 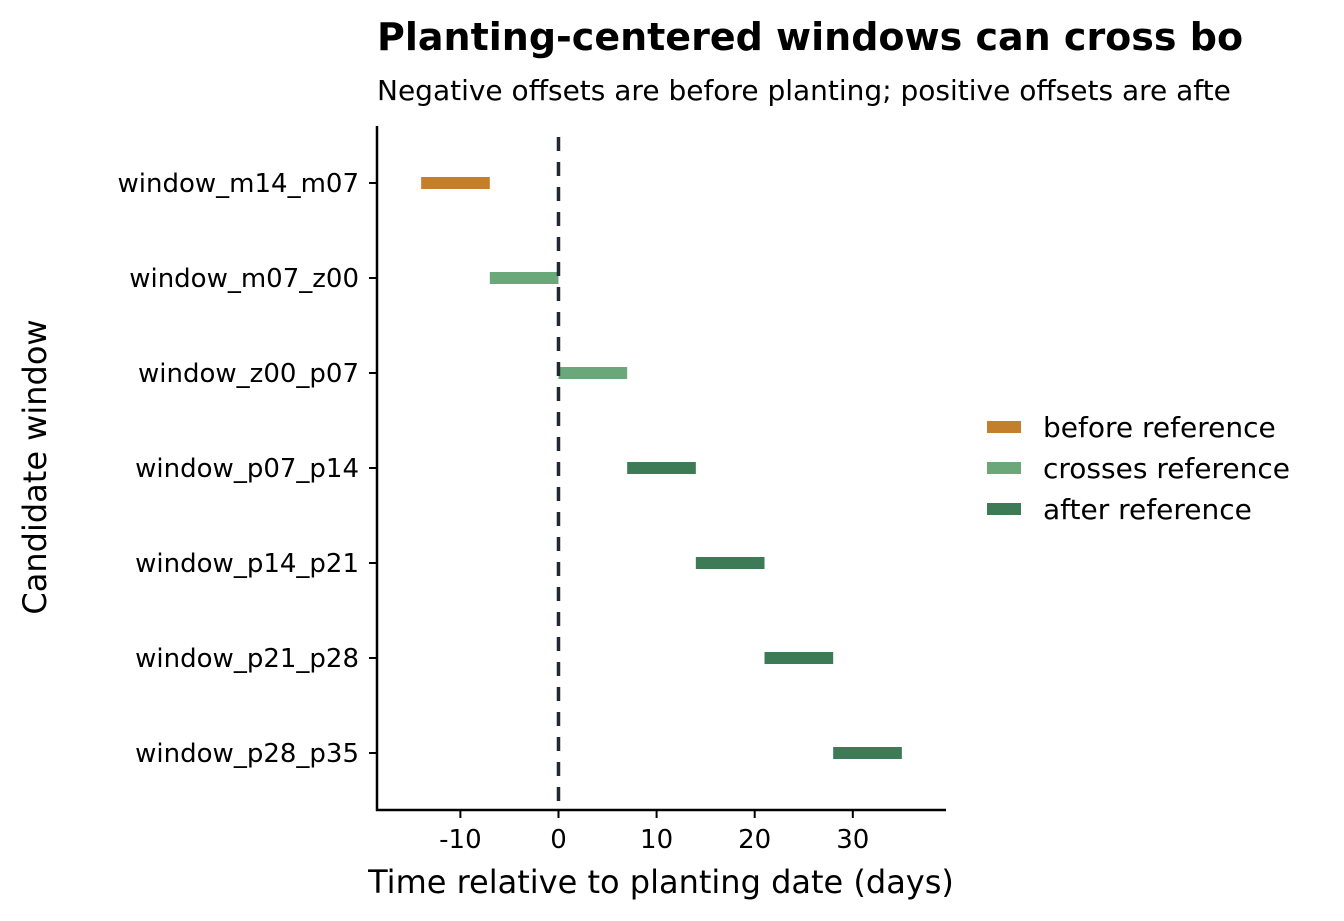 What do you see at coordinates (660, 882) in the screenshot?
I see `x-axis-title: Time relative to planting date (days)` at bounding box center [660, 882].